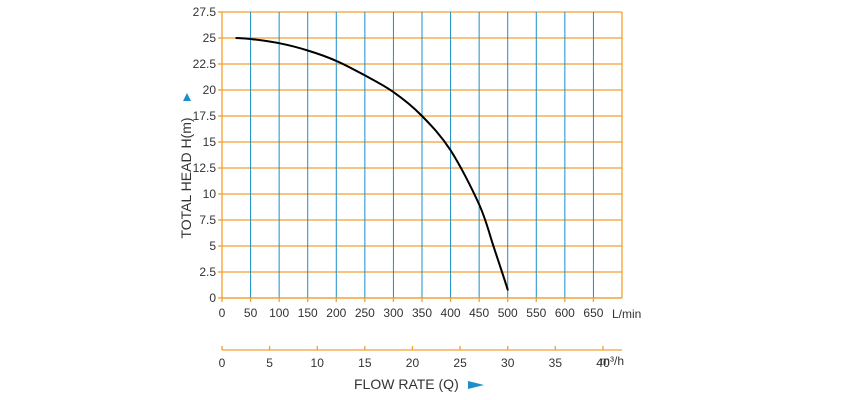  Describe the element at coordinates (508, 363) in the screenshot. I see `x2-tick-label: 30` at that location.